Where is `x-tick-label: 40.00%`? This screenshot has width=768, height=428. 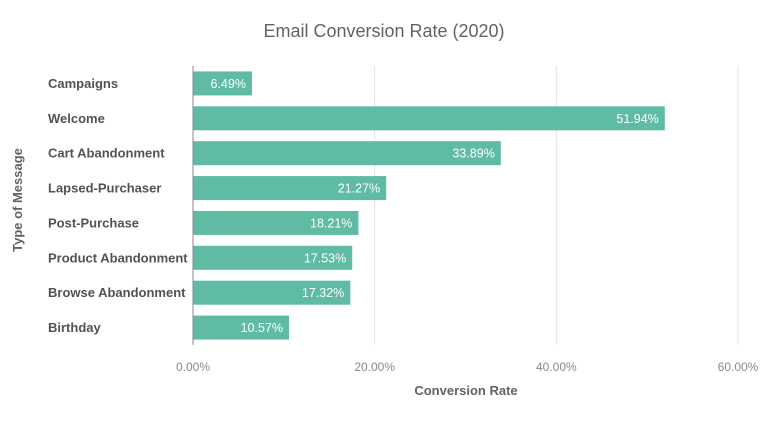
x-tick-label: 40.00% is located at coordinates (556, 367).